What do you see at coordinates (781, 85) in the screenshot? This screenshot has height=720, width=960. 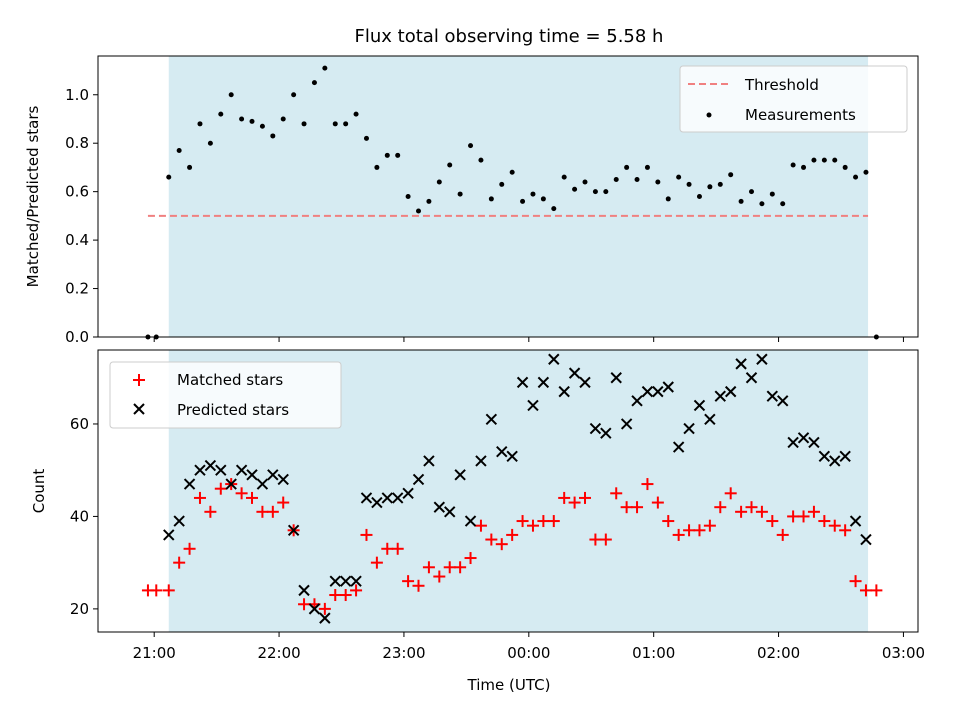 I see `legend-threshold-label: Threshold` at bounding box center [781, 85].